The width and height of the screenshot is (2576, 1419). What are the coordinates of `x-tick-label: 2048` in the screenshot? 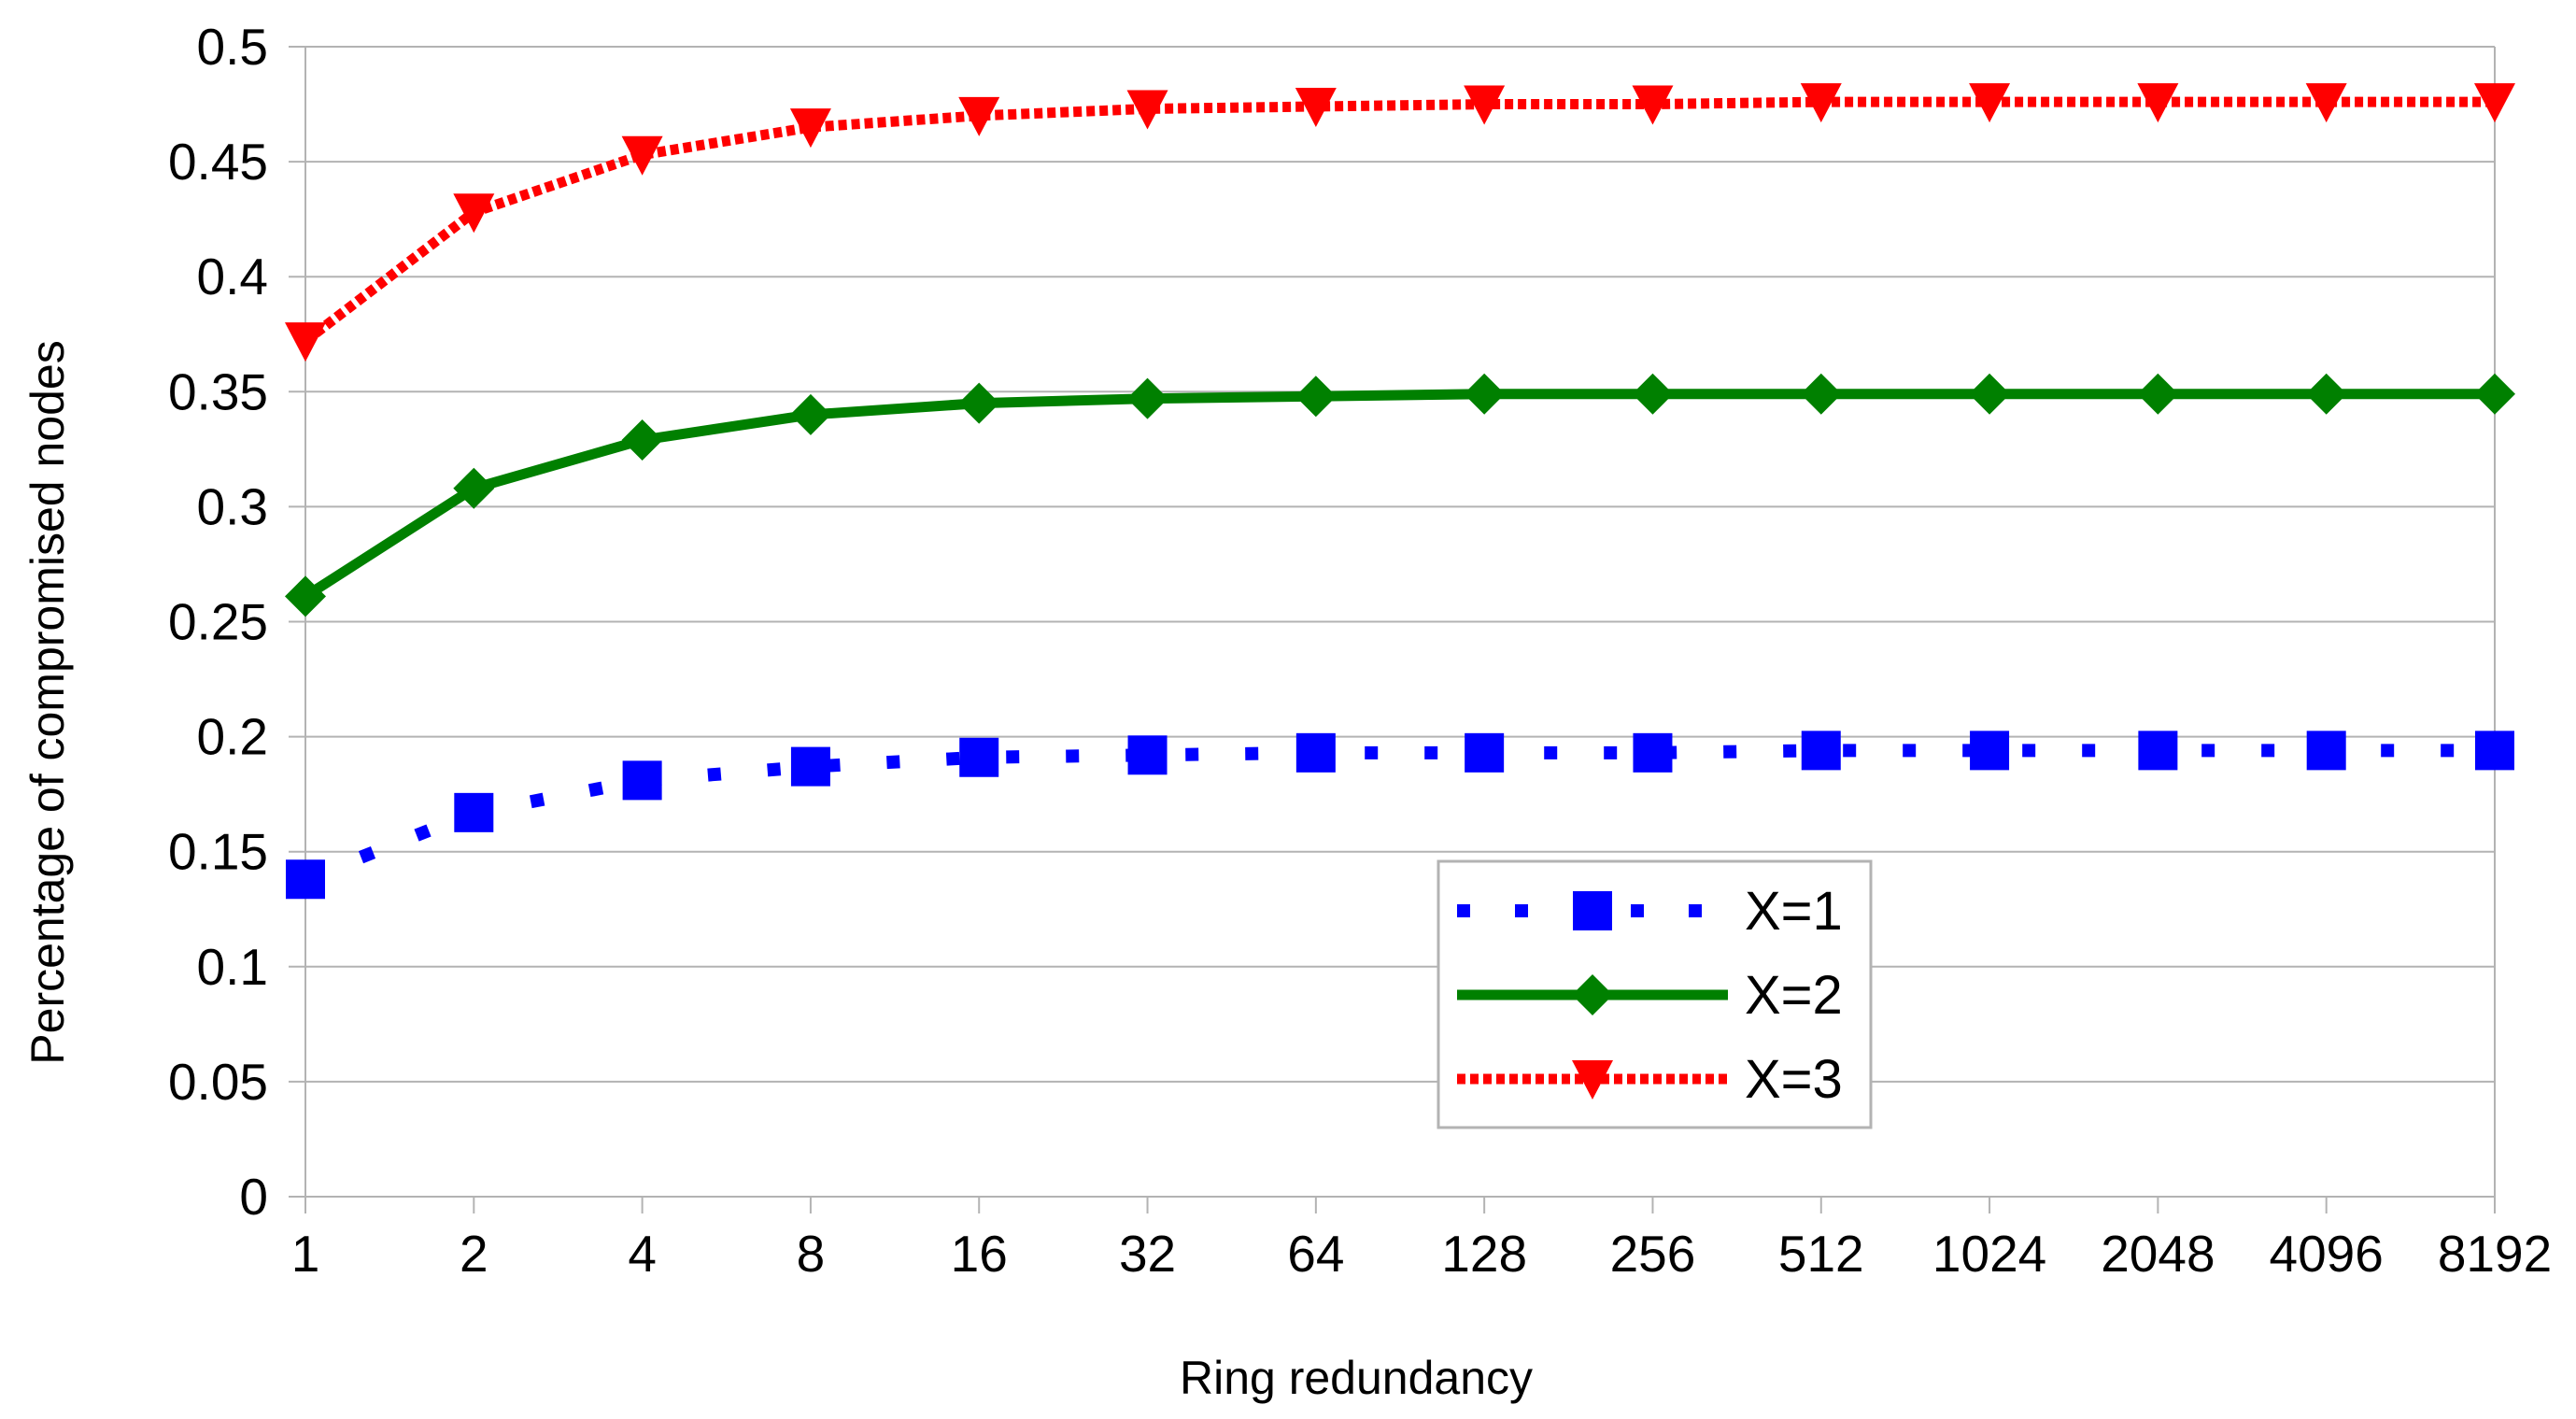 It's located at (2158, 1254).